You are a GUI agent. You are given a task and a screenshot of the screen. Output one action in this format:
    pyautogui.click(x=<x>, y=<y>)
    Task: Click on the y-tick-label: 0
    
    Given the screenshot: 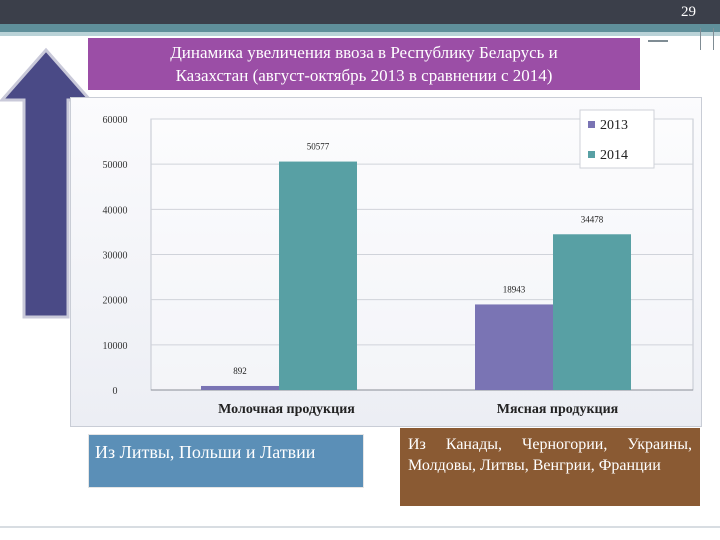 What is the action you would take?
    pyautogui.click(x=115, y=391)
    